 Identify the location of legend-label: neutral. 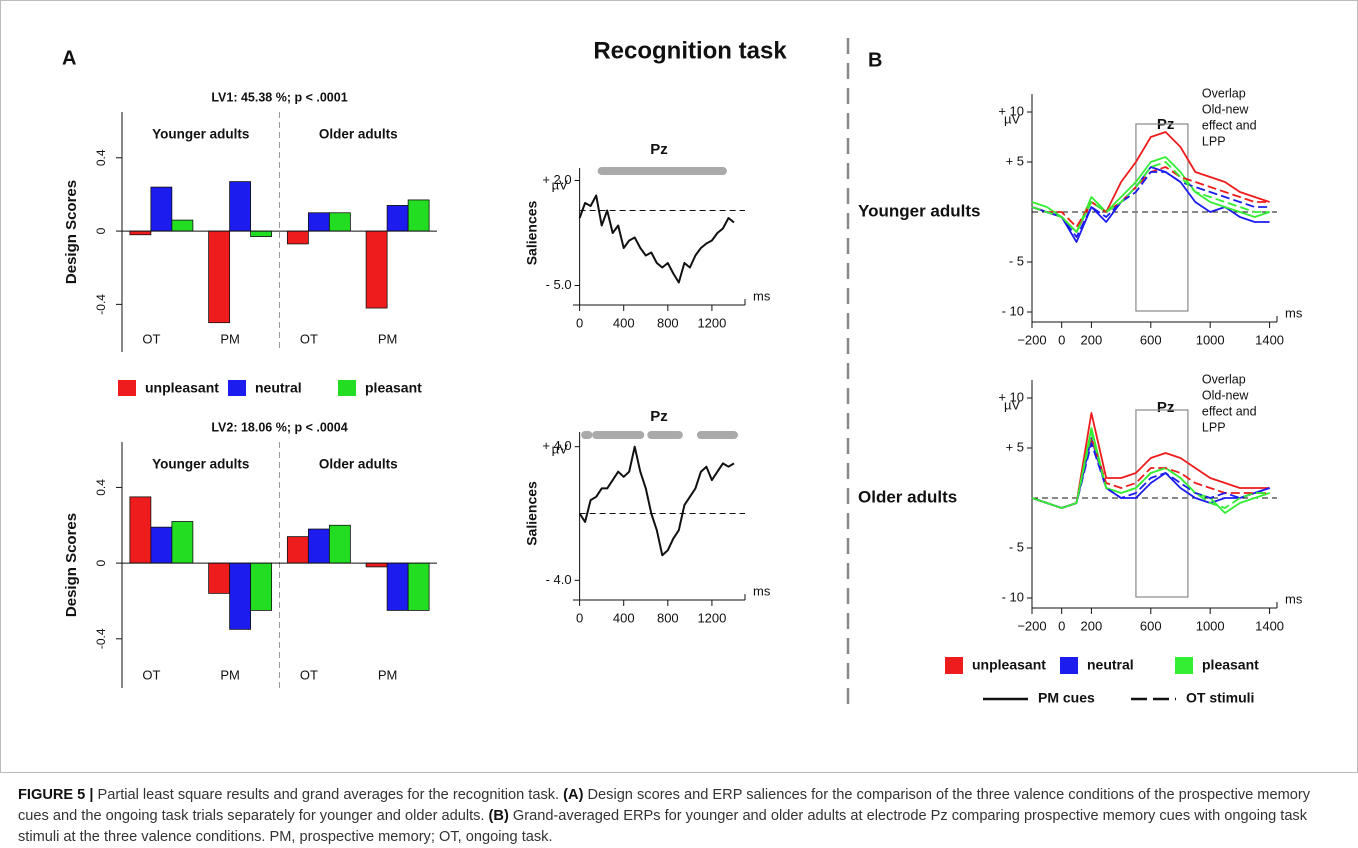
(1110, 665).